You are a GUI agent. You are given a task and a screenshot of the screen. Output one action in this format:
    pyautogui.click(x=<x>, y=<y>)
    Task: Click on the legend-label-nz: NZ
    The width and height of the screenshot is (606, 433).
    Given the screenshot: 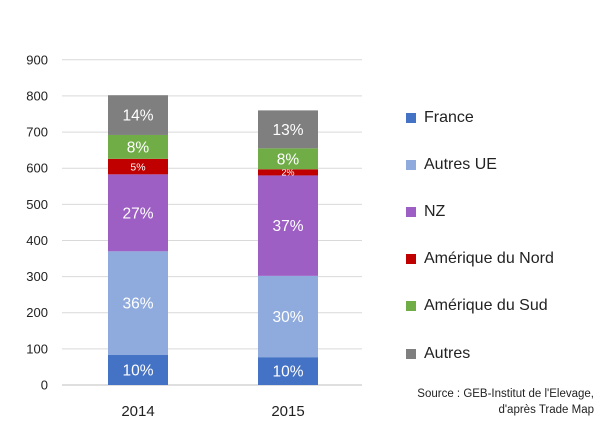 What is the action you would take?
    pyautogui.click(x=435, y=211)
    